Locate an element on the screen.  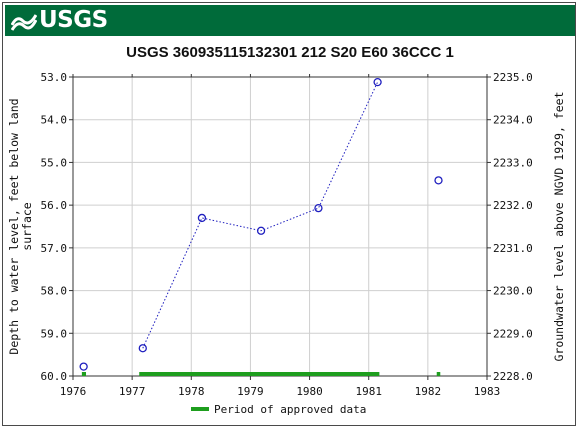
x-tick-label: 1981 is located at coordinates (368, 391).